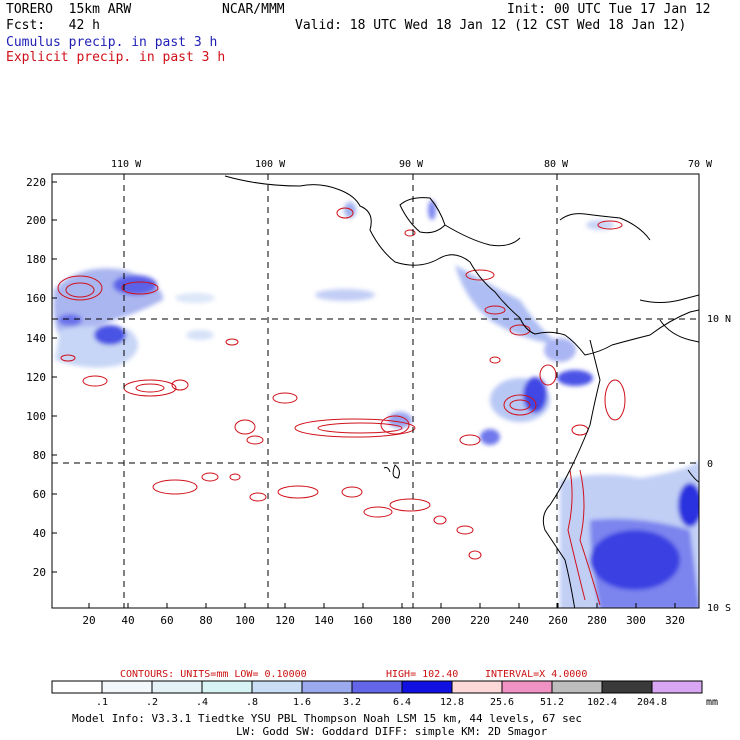  Describe the element at coordinates (558, 620) in the screenshot. I see `svg-text: 260` at that location.